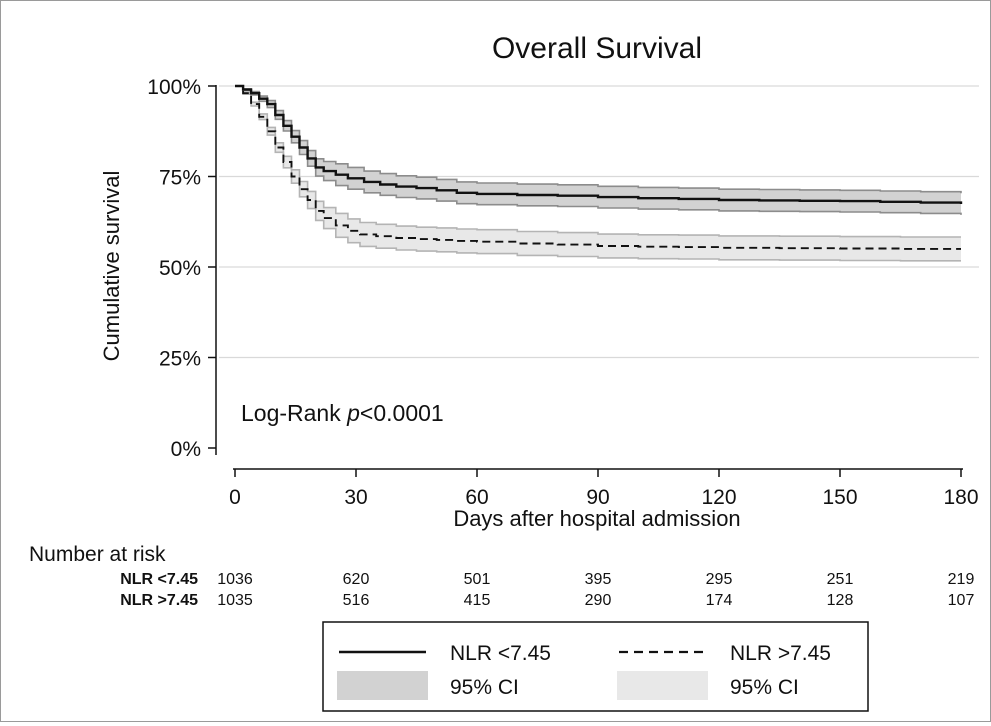 The image size is (991, 726). What do you see at coordinates (235, 497) in the screenshot?
I see `x-tick-label: 0` at bounding box center [235, 497].